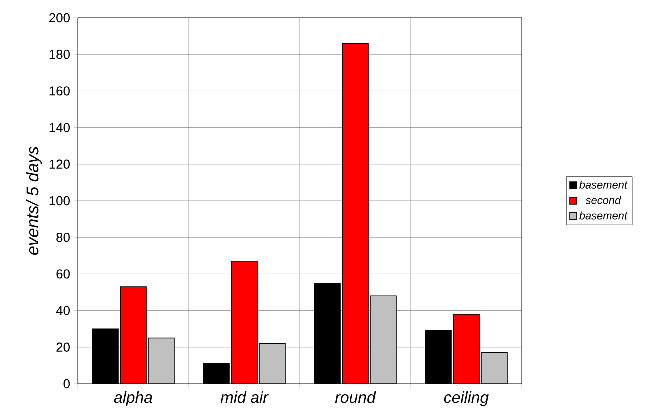 This screenshot has width=663, height=418. Describe the element at coordinates (60, 201) in the screenshot. I see `y-tick-label: 100` at that location.